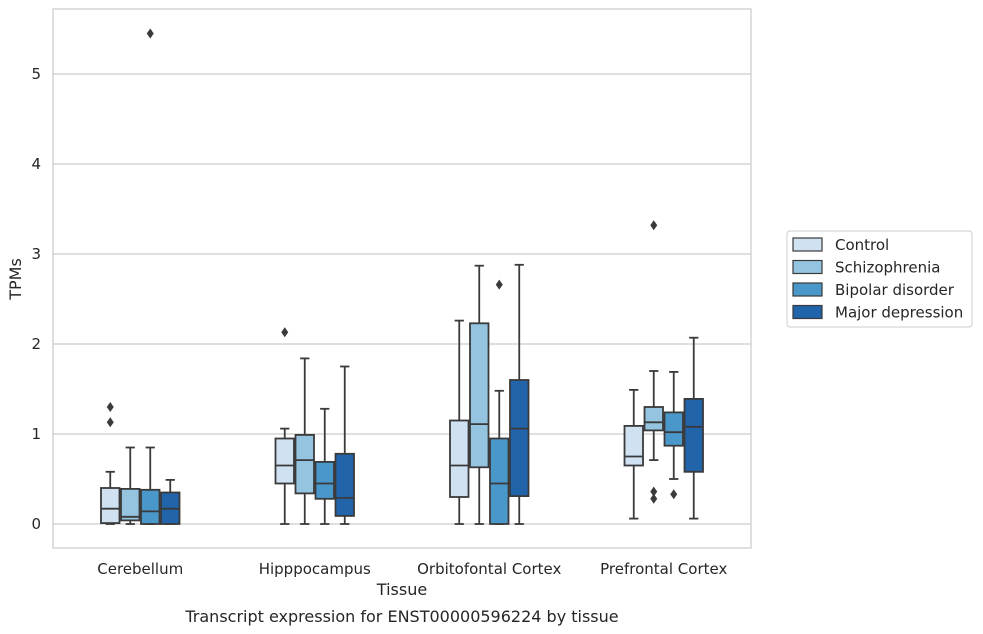  Describe the element at coordinates (862, 245) in the screenshot. I see `legend-label: Control` at that location.